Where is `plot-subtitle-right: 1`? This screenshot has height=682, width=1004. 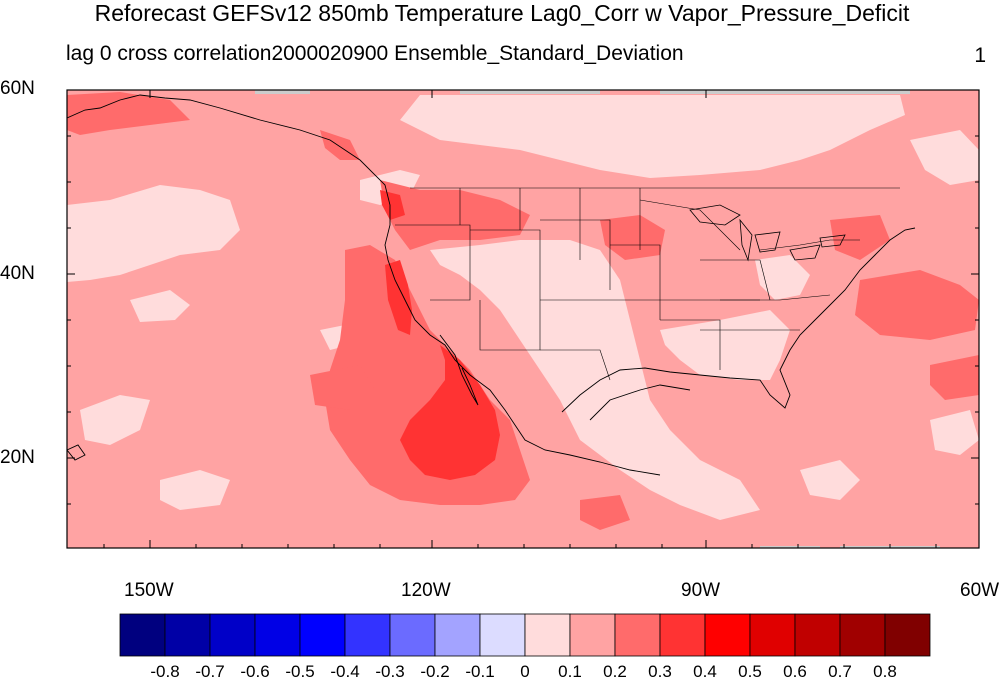 plot-subtitle-right: 1 is located at coordinates (980, 55).